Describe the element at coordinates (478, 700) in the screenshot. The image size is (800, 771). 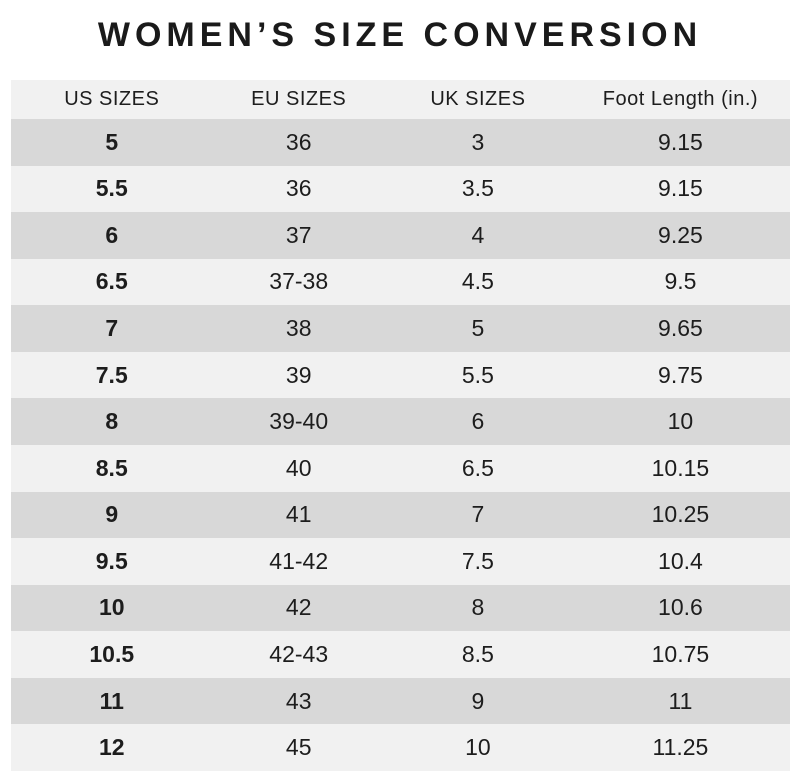
I see `cell-uk-size: 9` at that location.